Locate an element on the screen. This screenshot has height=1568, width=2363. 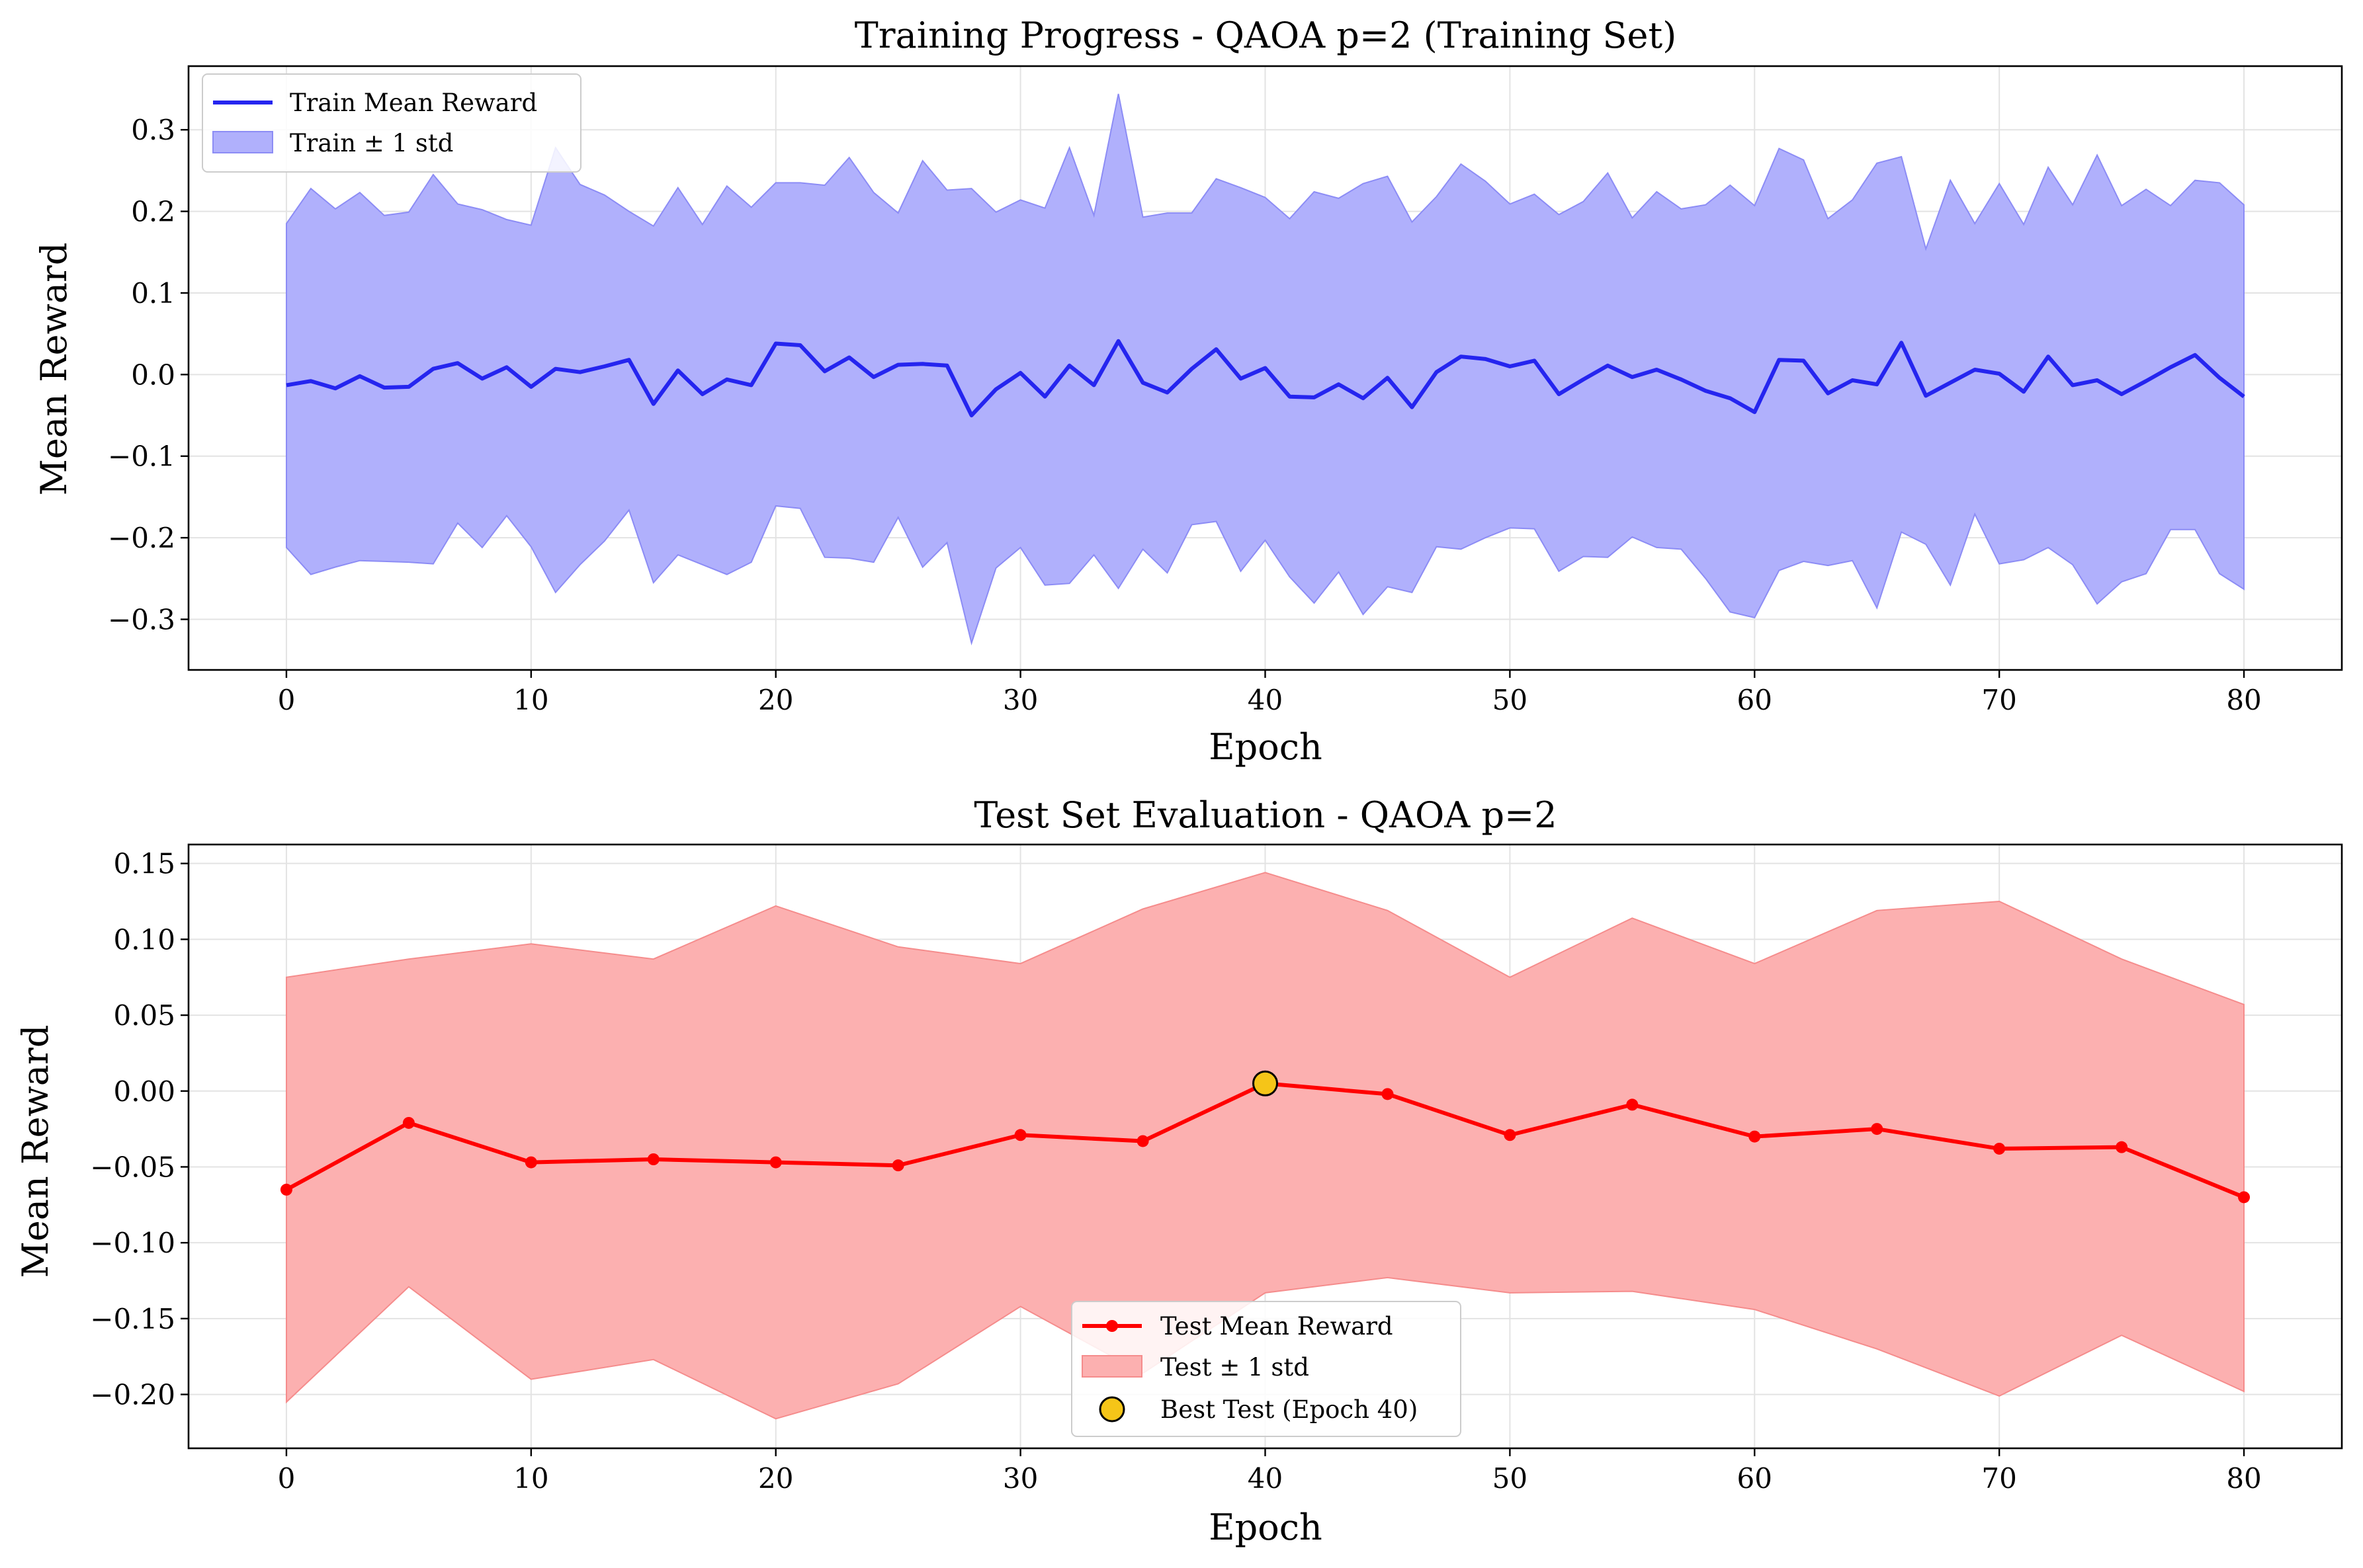
test-y-tick-label: −0.20 is located at coordinates (132, 1395).